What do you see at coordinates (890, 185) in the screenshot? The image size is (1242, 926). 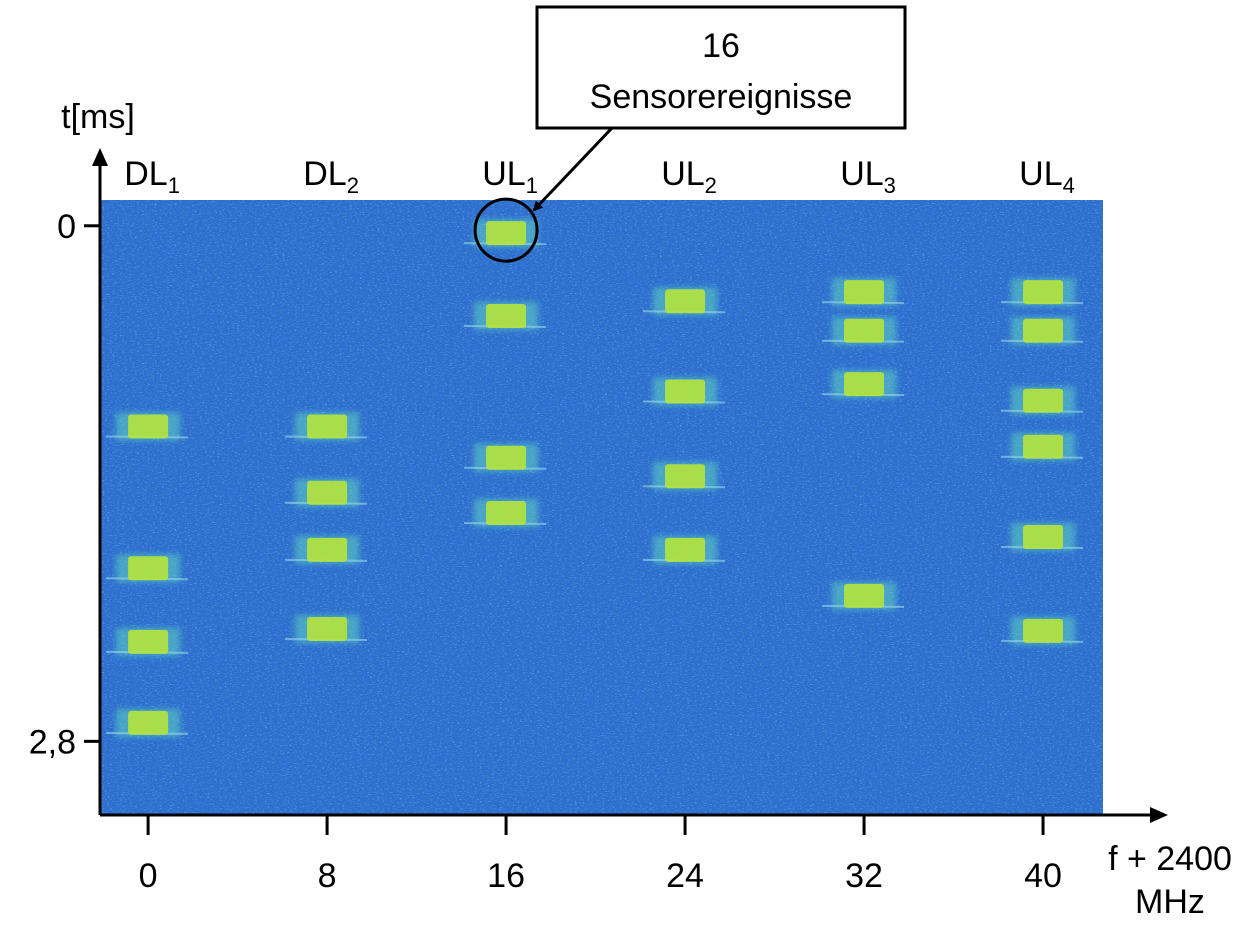 I see `channel-index: 3` at bounding box center [890, 185].